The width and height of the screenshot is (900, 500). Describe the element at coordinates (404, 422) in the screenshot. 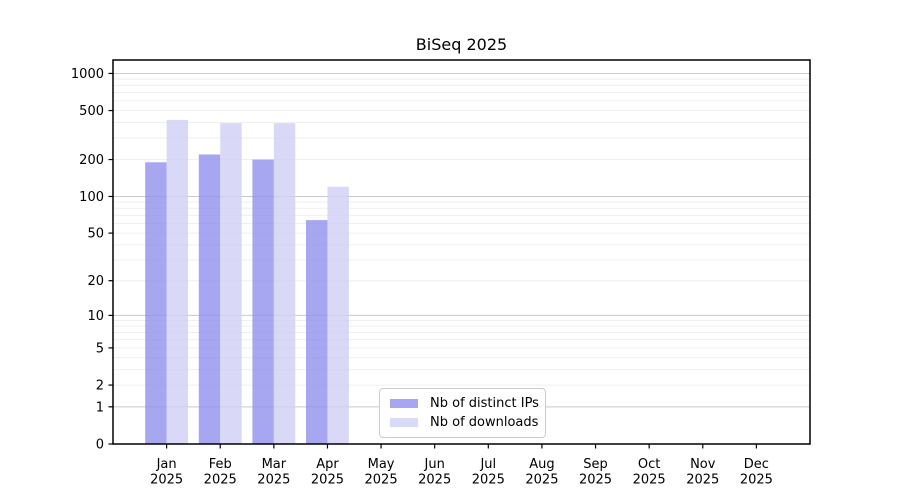

I see `legend-swatch-downloads-icon` at that location.